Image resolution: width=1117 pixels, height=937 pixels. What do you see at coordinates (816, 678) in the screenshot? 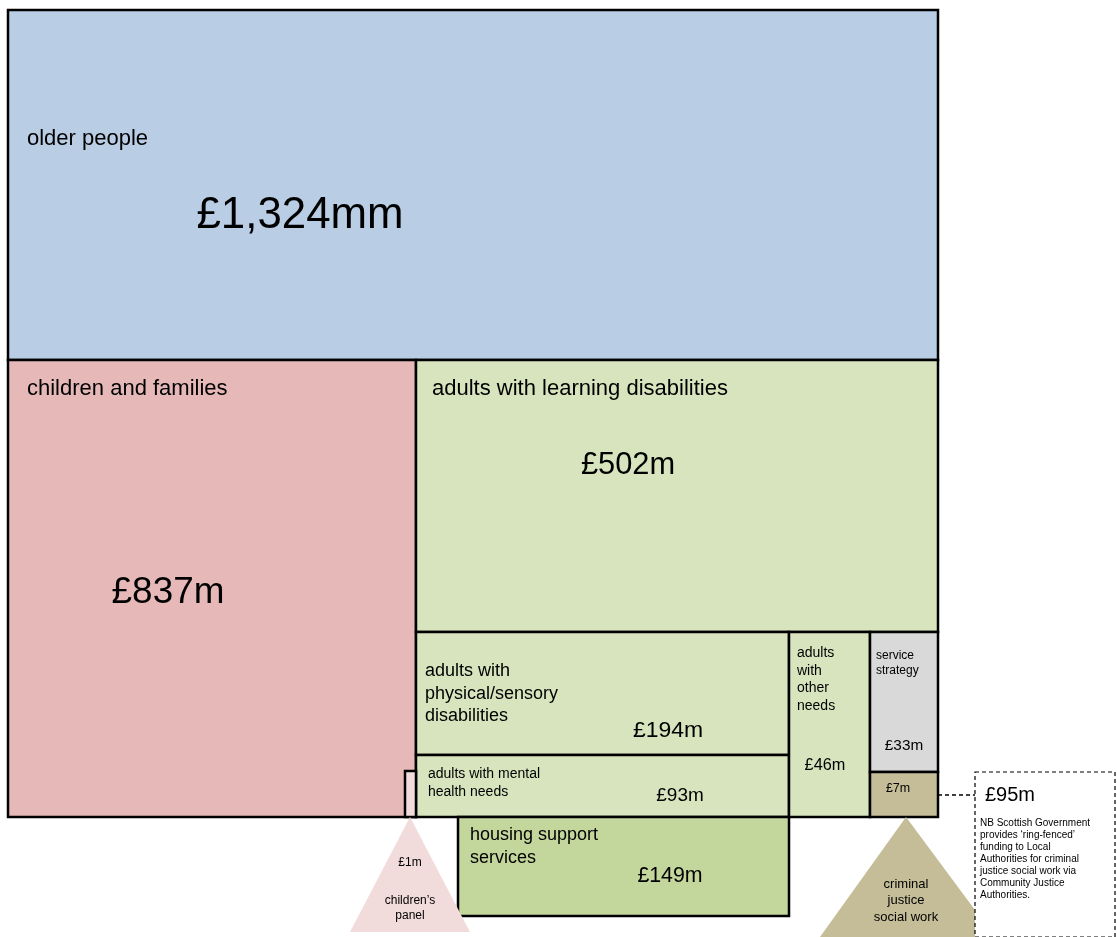
I see `category-label: adults with other needs` at bounding box center [816, 678].